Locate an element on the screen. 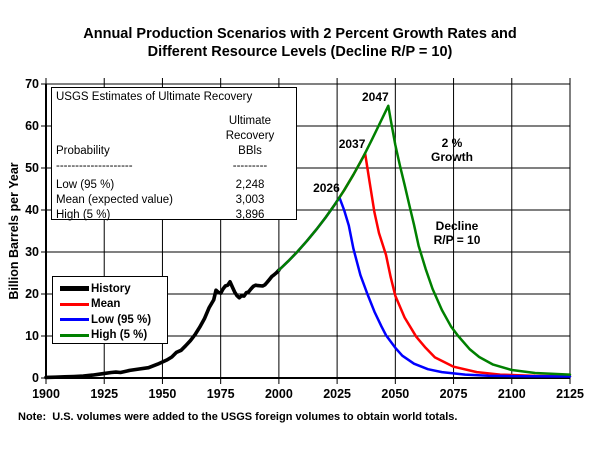 Image resolution: width=600 pixels, height=450 pixels. growth-annotation-line1: 2 % is located at coordinates (452, 143).